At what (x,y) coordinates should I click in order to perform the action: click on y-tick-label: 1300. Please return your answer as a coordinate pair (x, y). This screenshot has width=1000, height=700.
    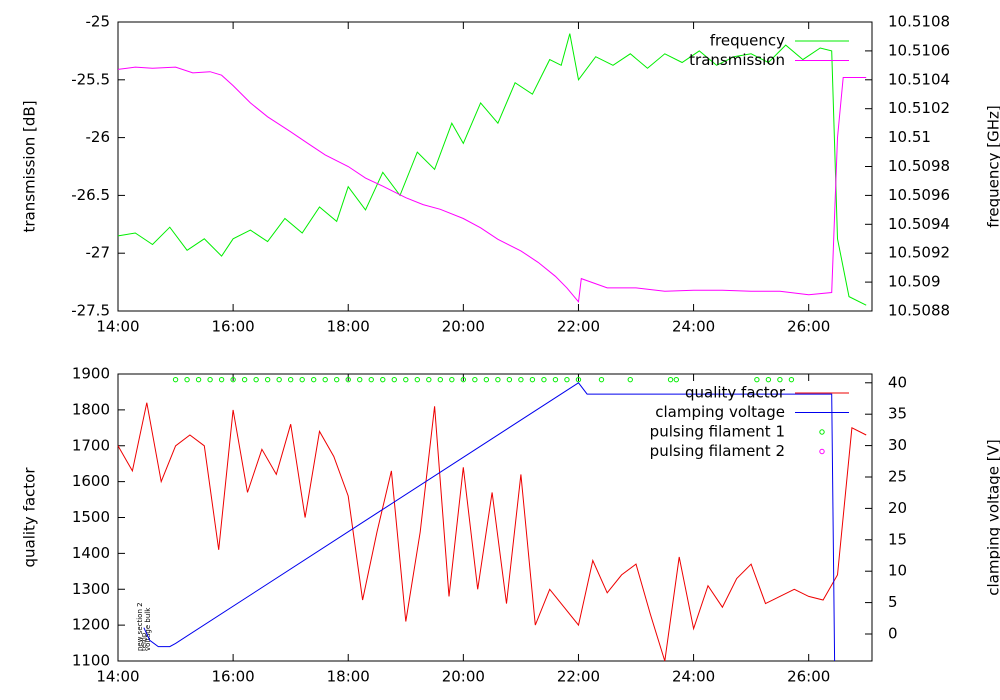
    Looking at the image, I should click on (91, 589).